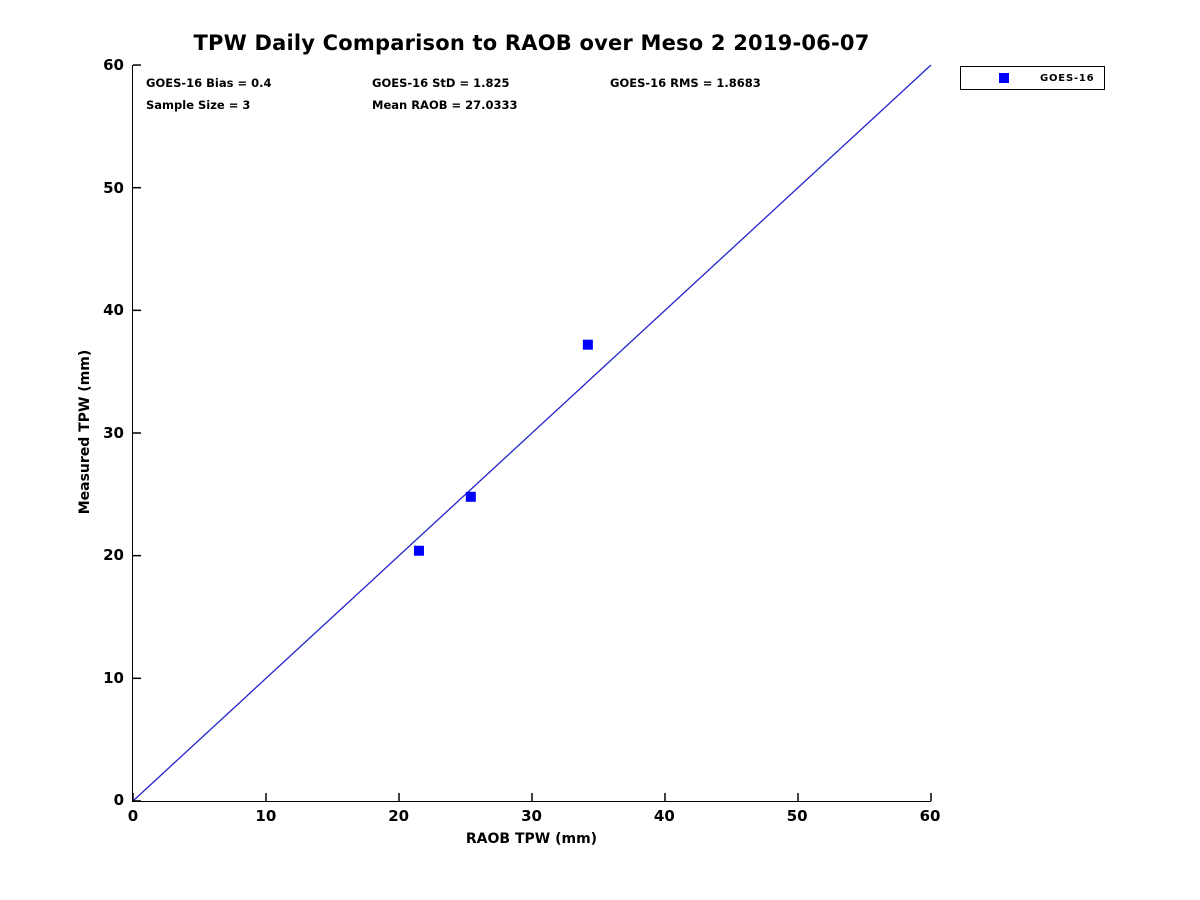  I want to click on x-tick-label: 30, so click(531, 816).